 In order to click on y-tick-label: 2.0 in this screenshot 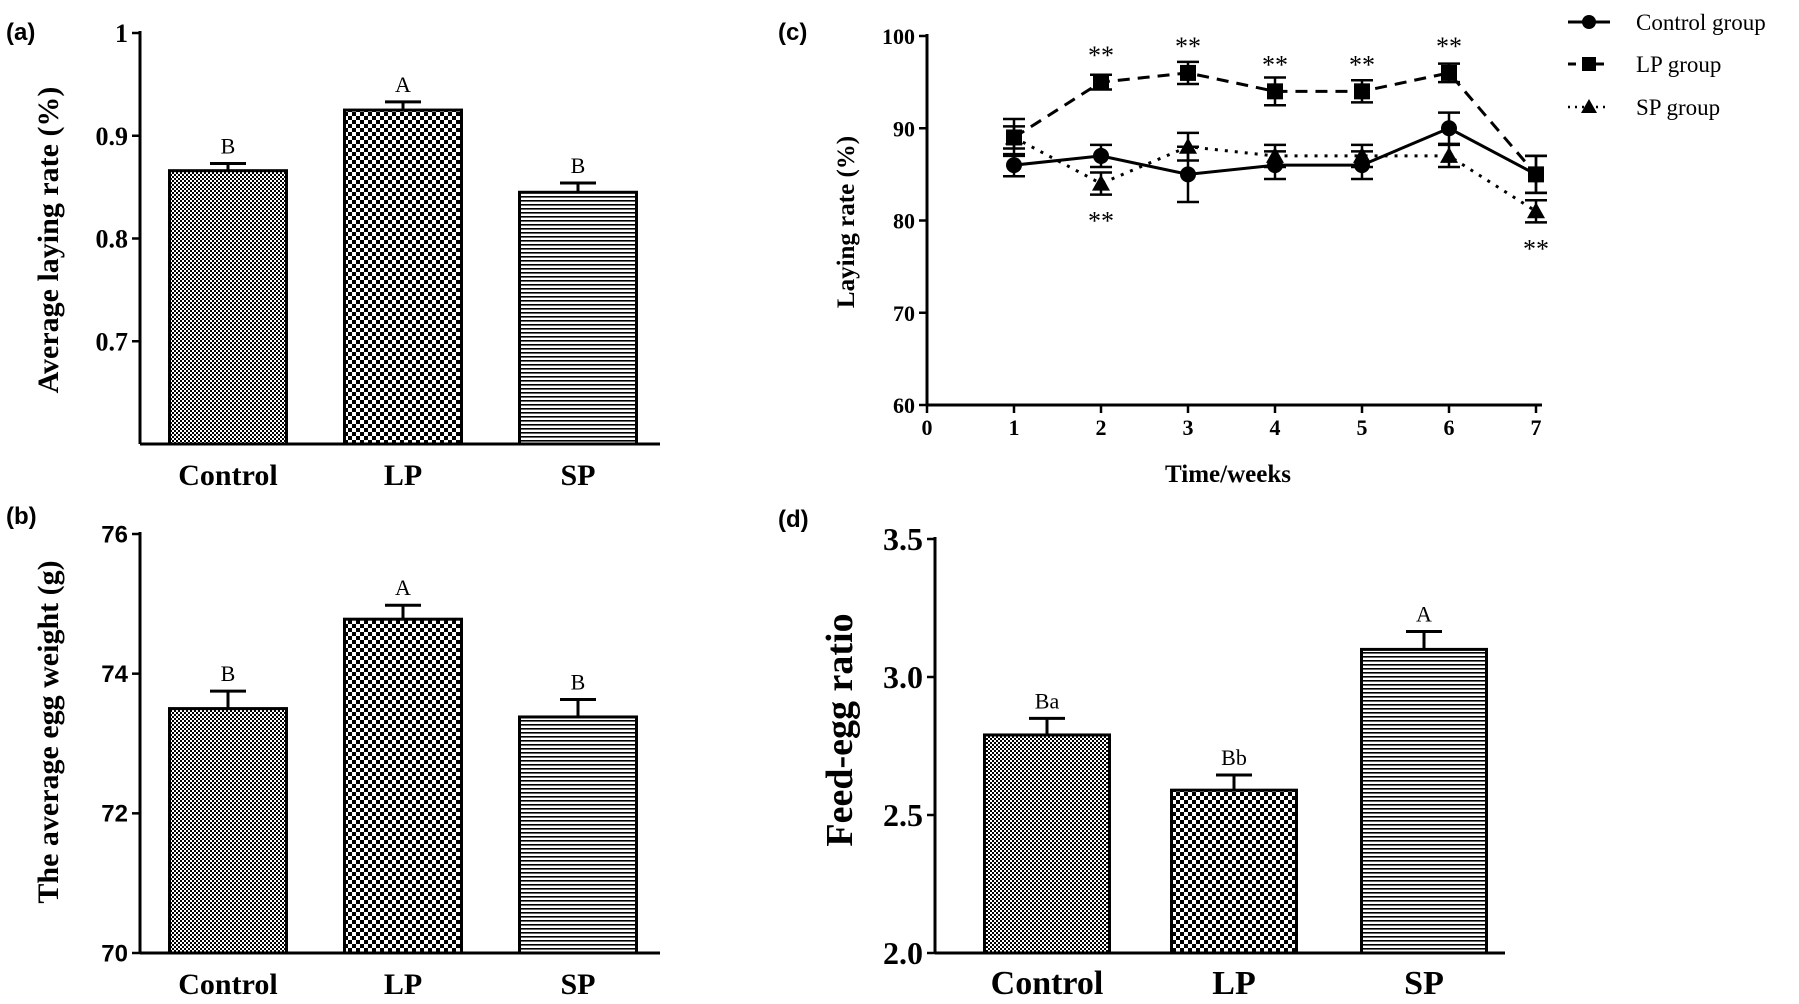, I will do `click(903, 953)`.